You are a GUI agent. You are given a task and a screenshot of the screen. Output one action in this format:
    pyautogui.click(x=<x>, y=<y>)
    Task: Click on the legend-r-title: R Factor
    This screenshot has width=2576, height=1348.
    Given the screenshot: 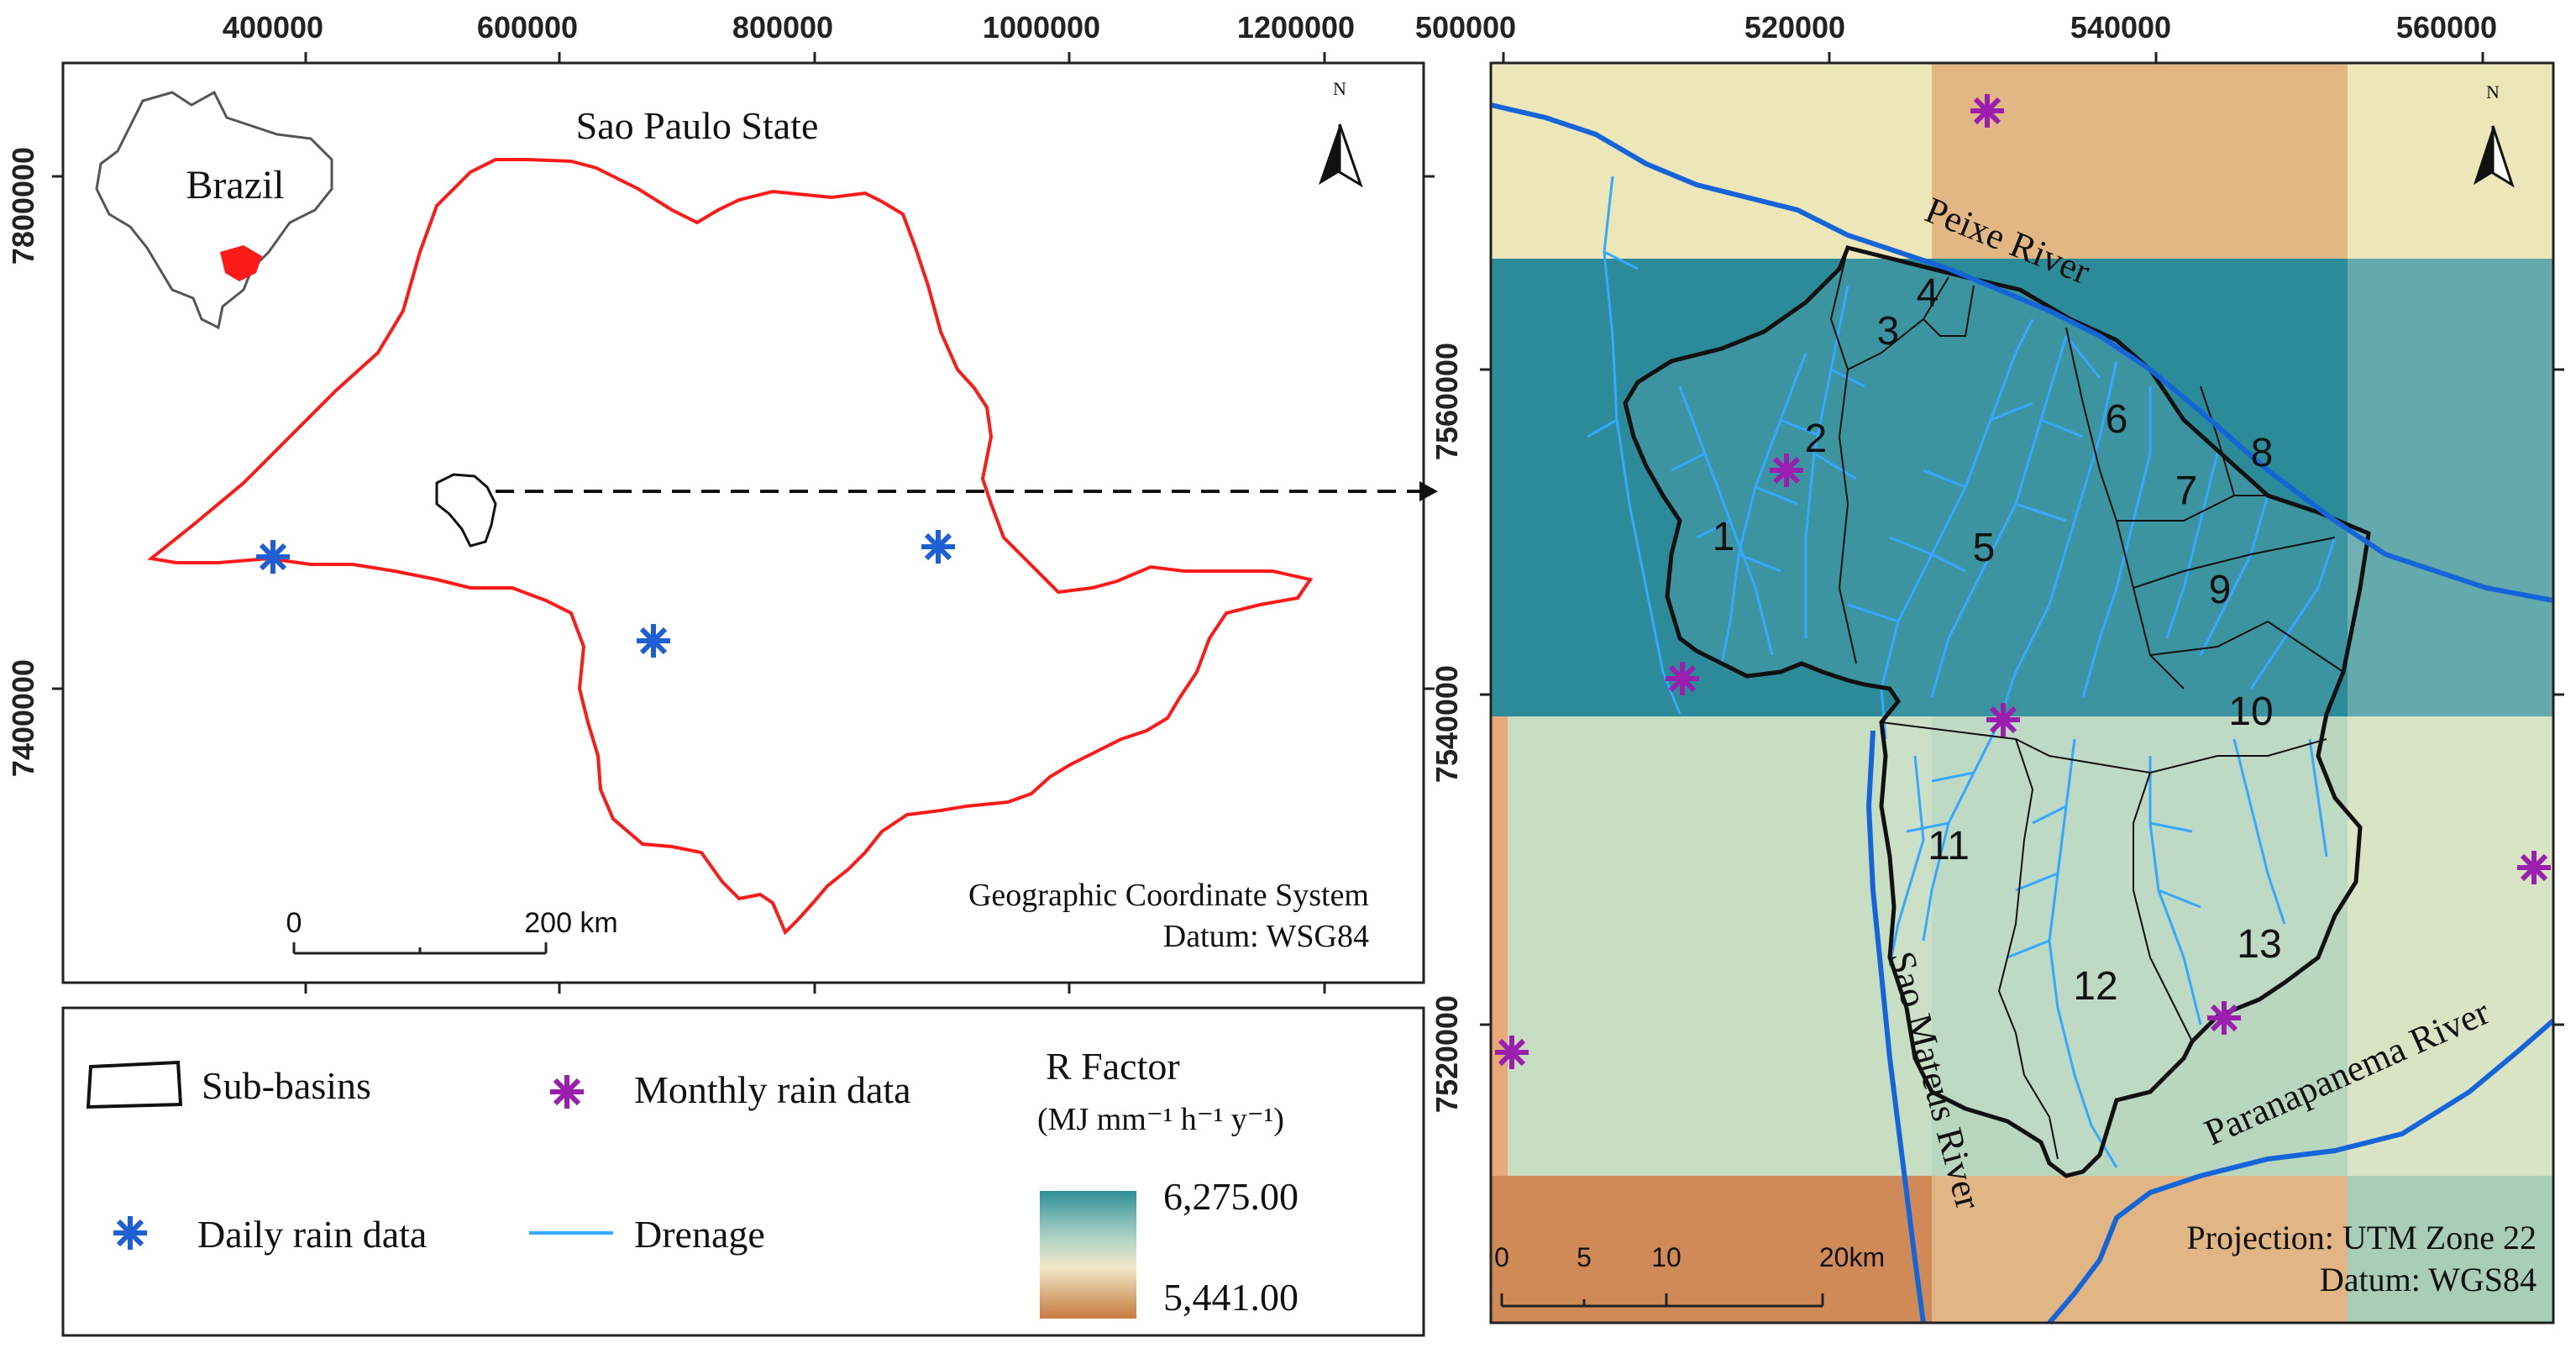 What is the action you would take?
    pyautogui.click(x=1113, y=1066)
    